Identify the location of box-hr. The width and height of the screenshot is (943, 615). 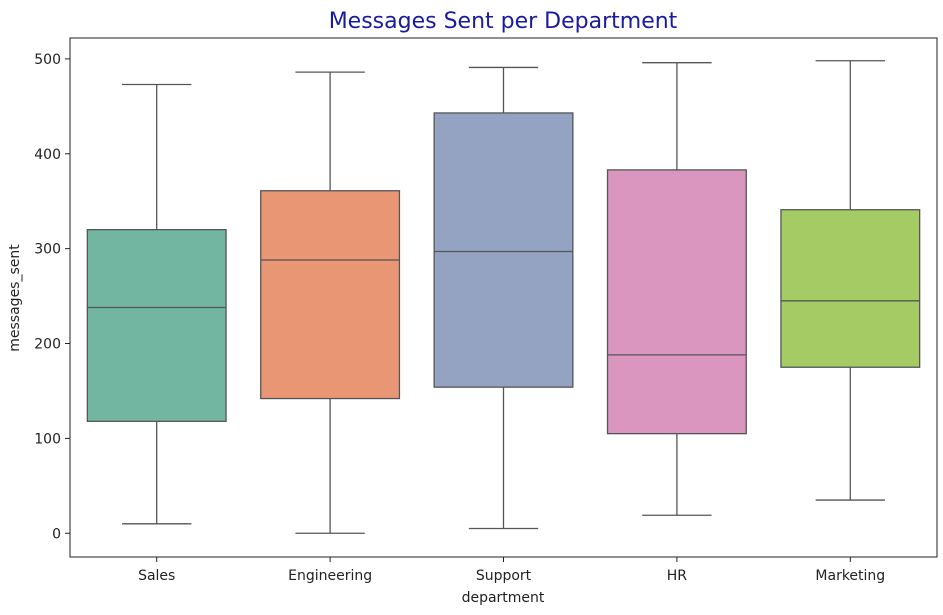
(676, 289).